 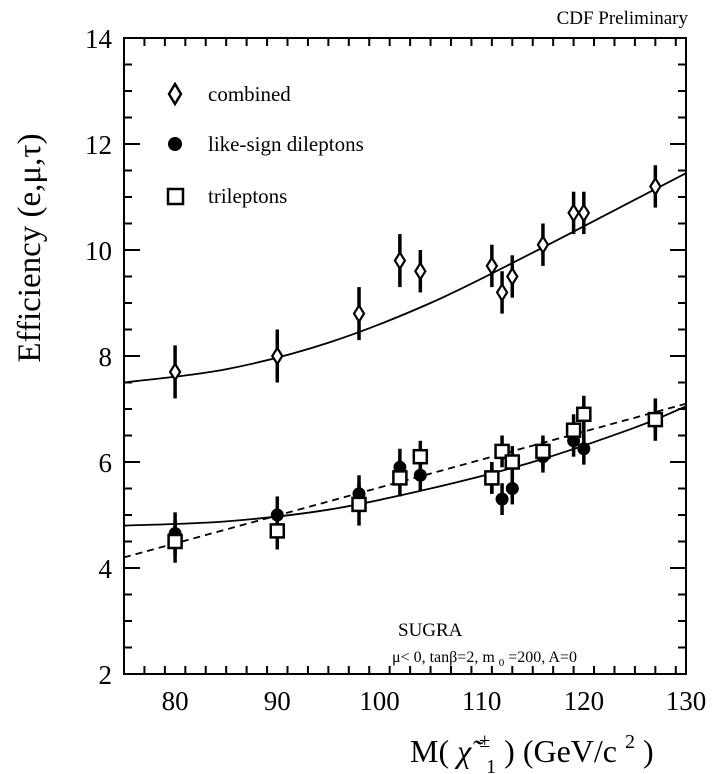 What do you see at coordinates (98, 145) in the screenshot?
I see `y-tick-label: 12` at bounding box center [98, 145].